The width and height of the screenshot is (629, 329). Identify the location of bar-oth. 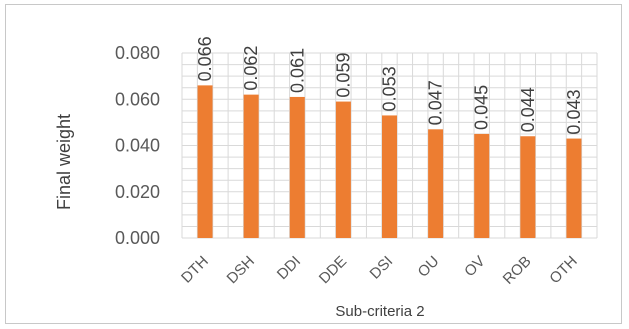
(574, 188).